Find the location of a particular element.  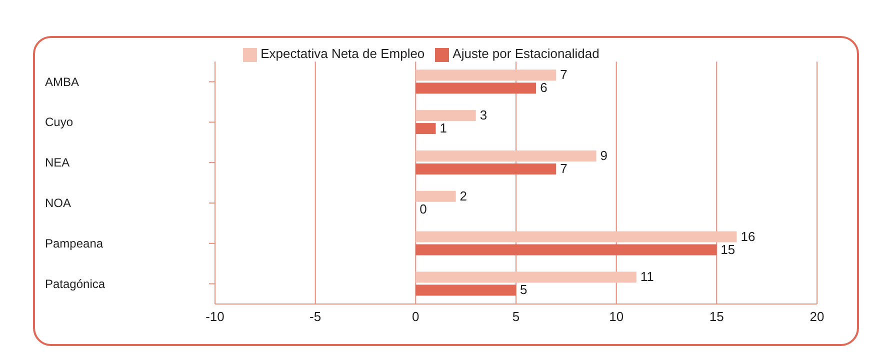

y-tick-label: NEA is located at coordinates (57, 163).